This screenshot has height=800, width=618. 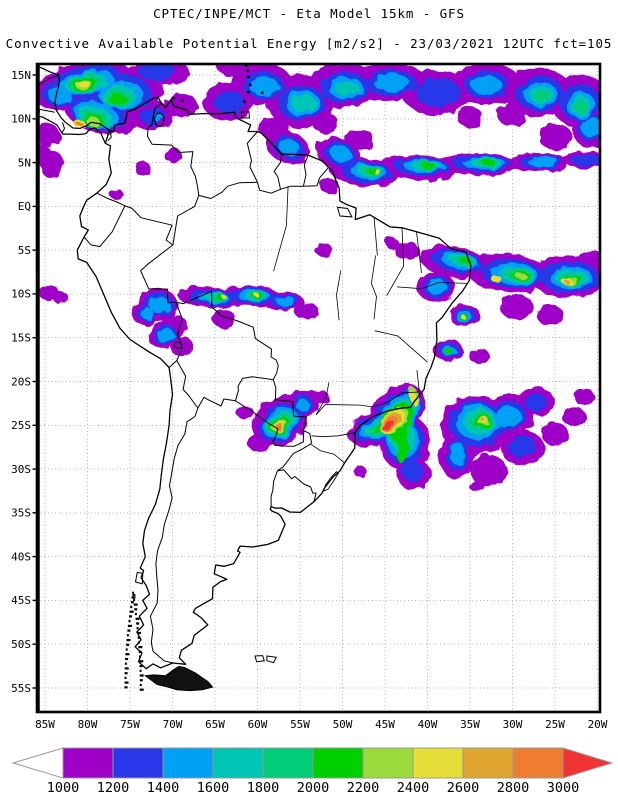 What do you see at coordinates (21, 469) in the screenshot?
I see `y-tick-label: 30S` at bounding box center [21, 469].